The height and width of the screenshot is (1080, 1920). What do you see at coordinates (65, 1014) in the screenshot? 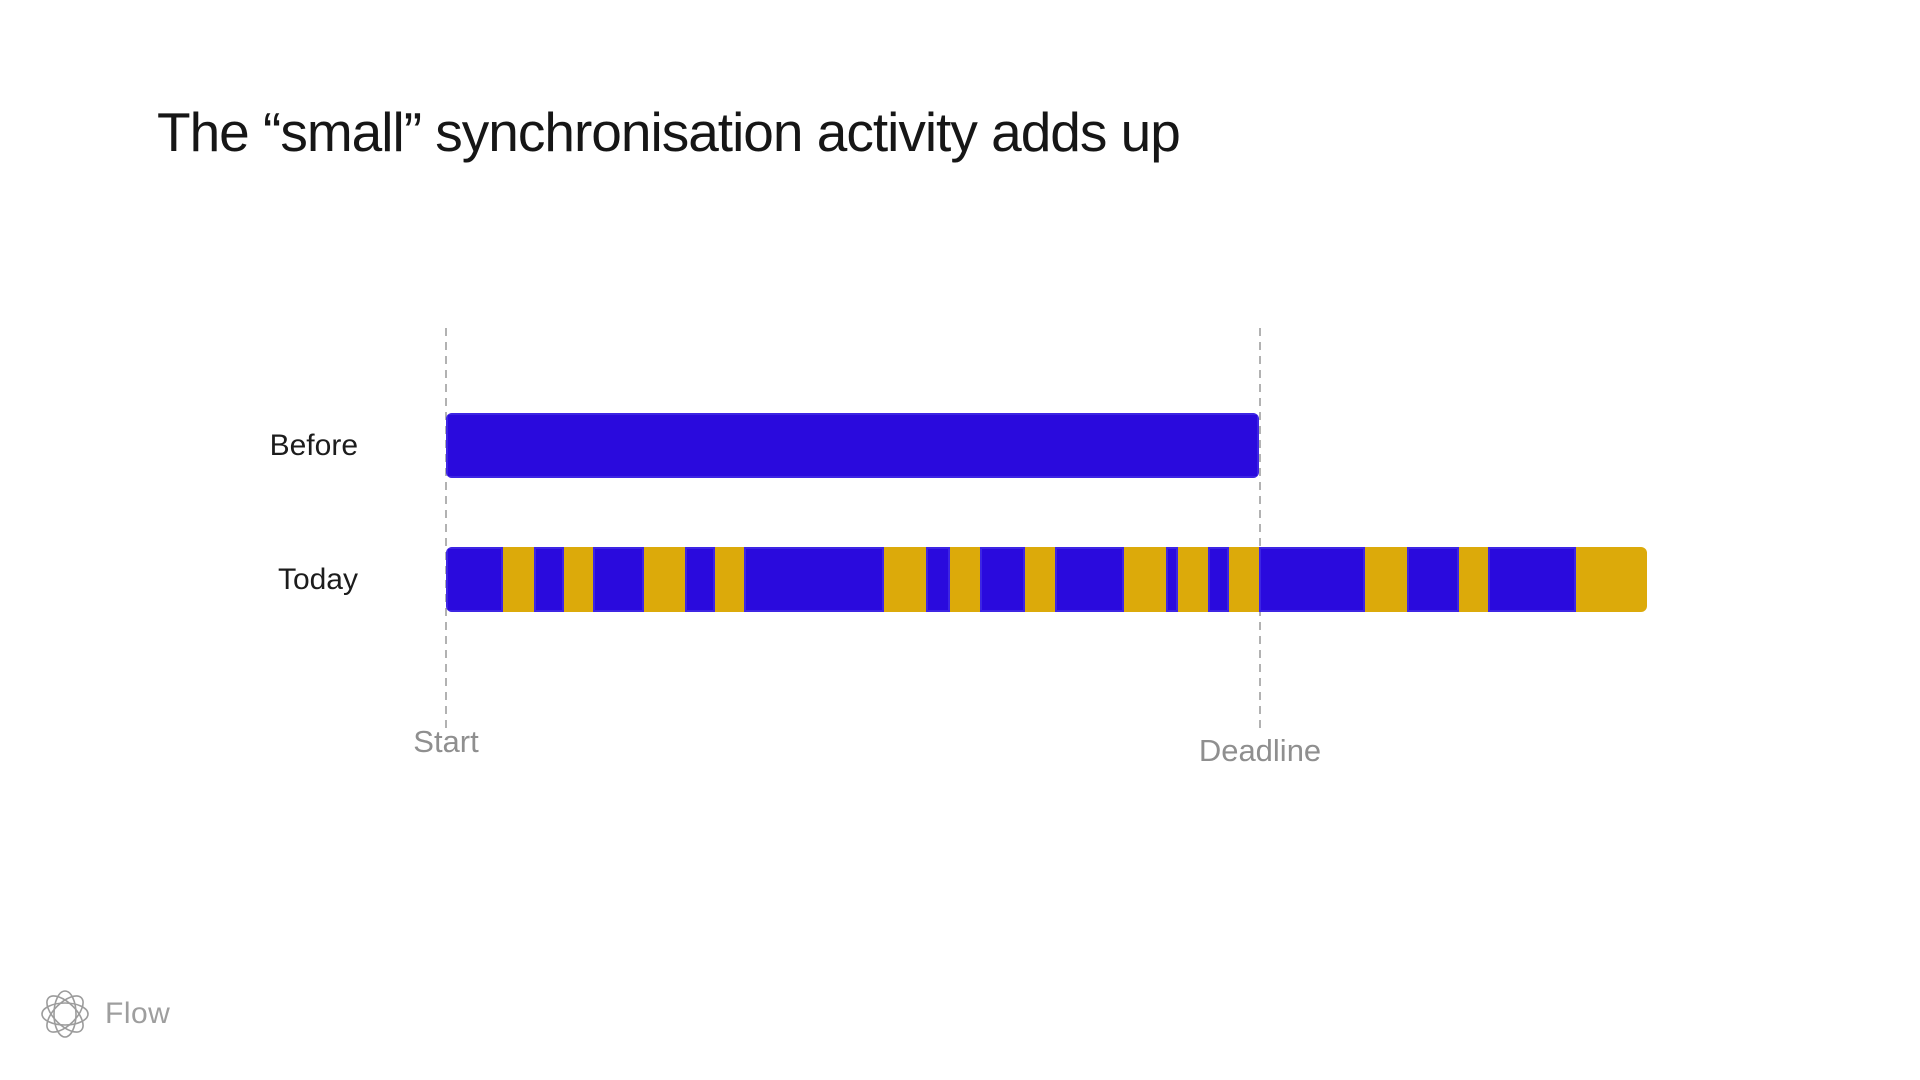
I see `woven-ellipses-icon` at bounding box center [65, 1014].